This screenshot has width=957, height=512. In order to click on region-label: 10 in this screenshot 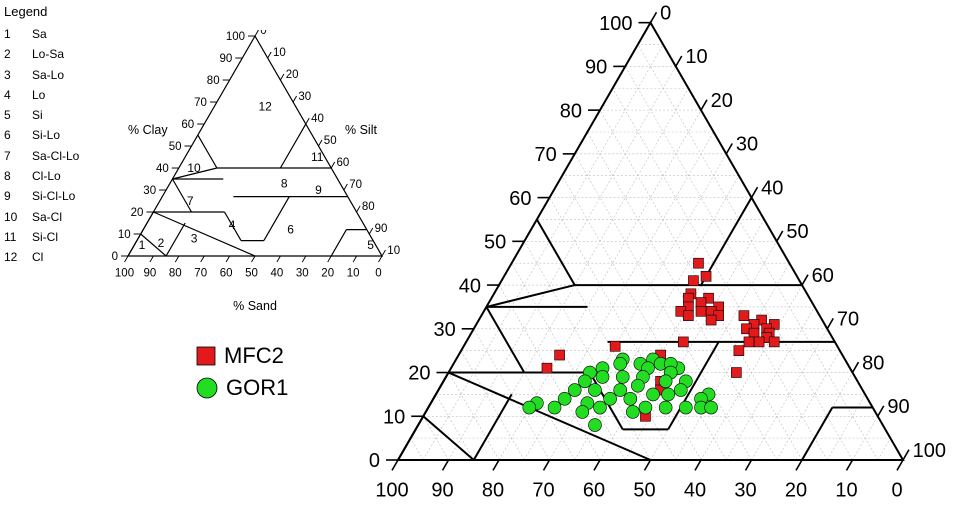, I will do `click(194, 168)`.